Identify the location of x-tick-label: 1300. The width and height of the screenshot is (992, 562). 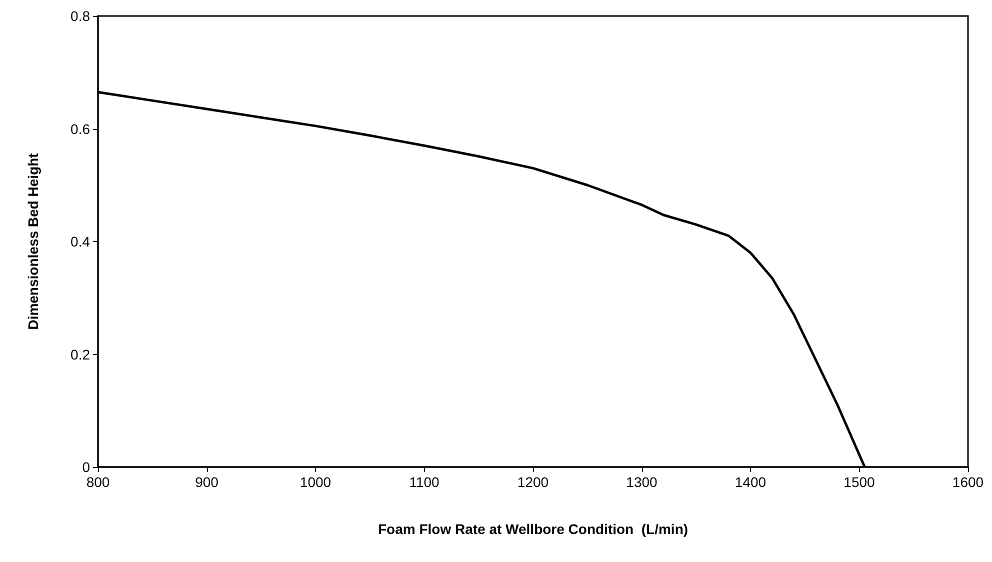
(642, 482).